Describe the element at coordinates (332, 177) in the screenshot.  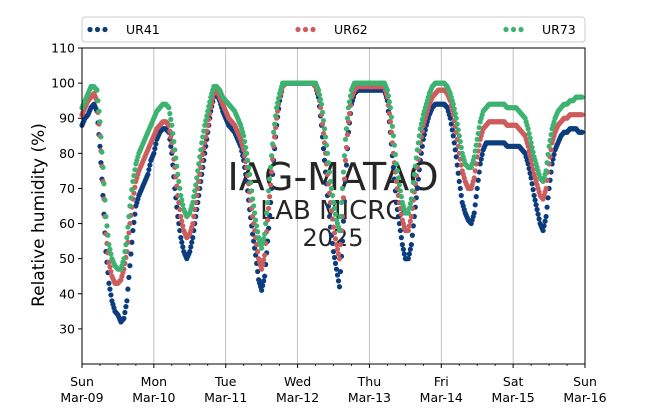
I see `watermark-text: IAG-MATAO` at that location.